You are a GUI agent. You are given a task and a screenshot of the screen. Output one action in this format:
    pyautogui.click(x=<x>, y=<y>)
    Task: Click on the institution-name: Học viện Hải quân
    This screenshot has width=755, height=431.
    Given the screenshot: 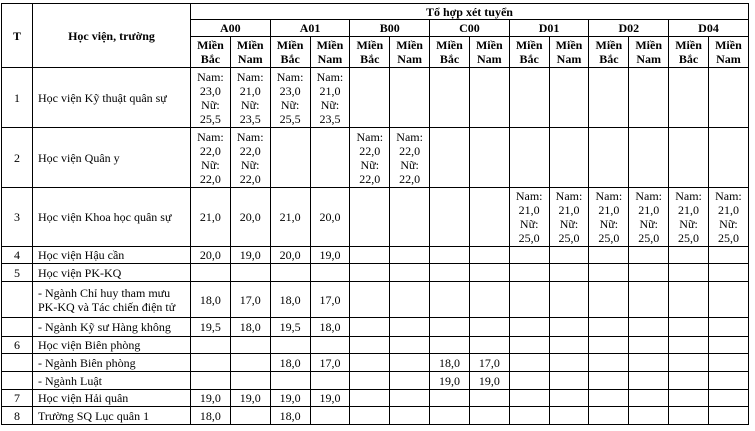 What is the action you would take?
    pyautogui.click(x=111, y=398)
    